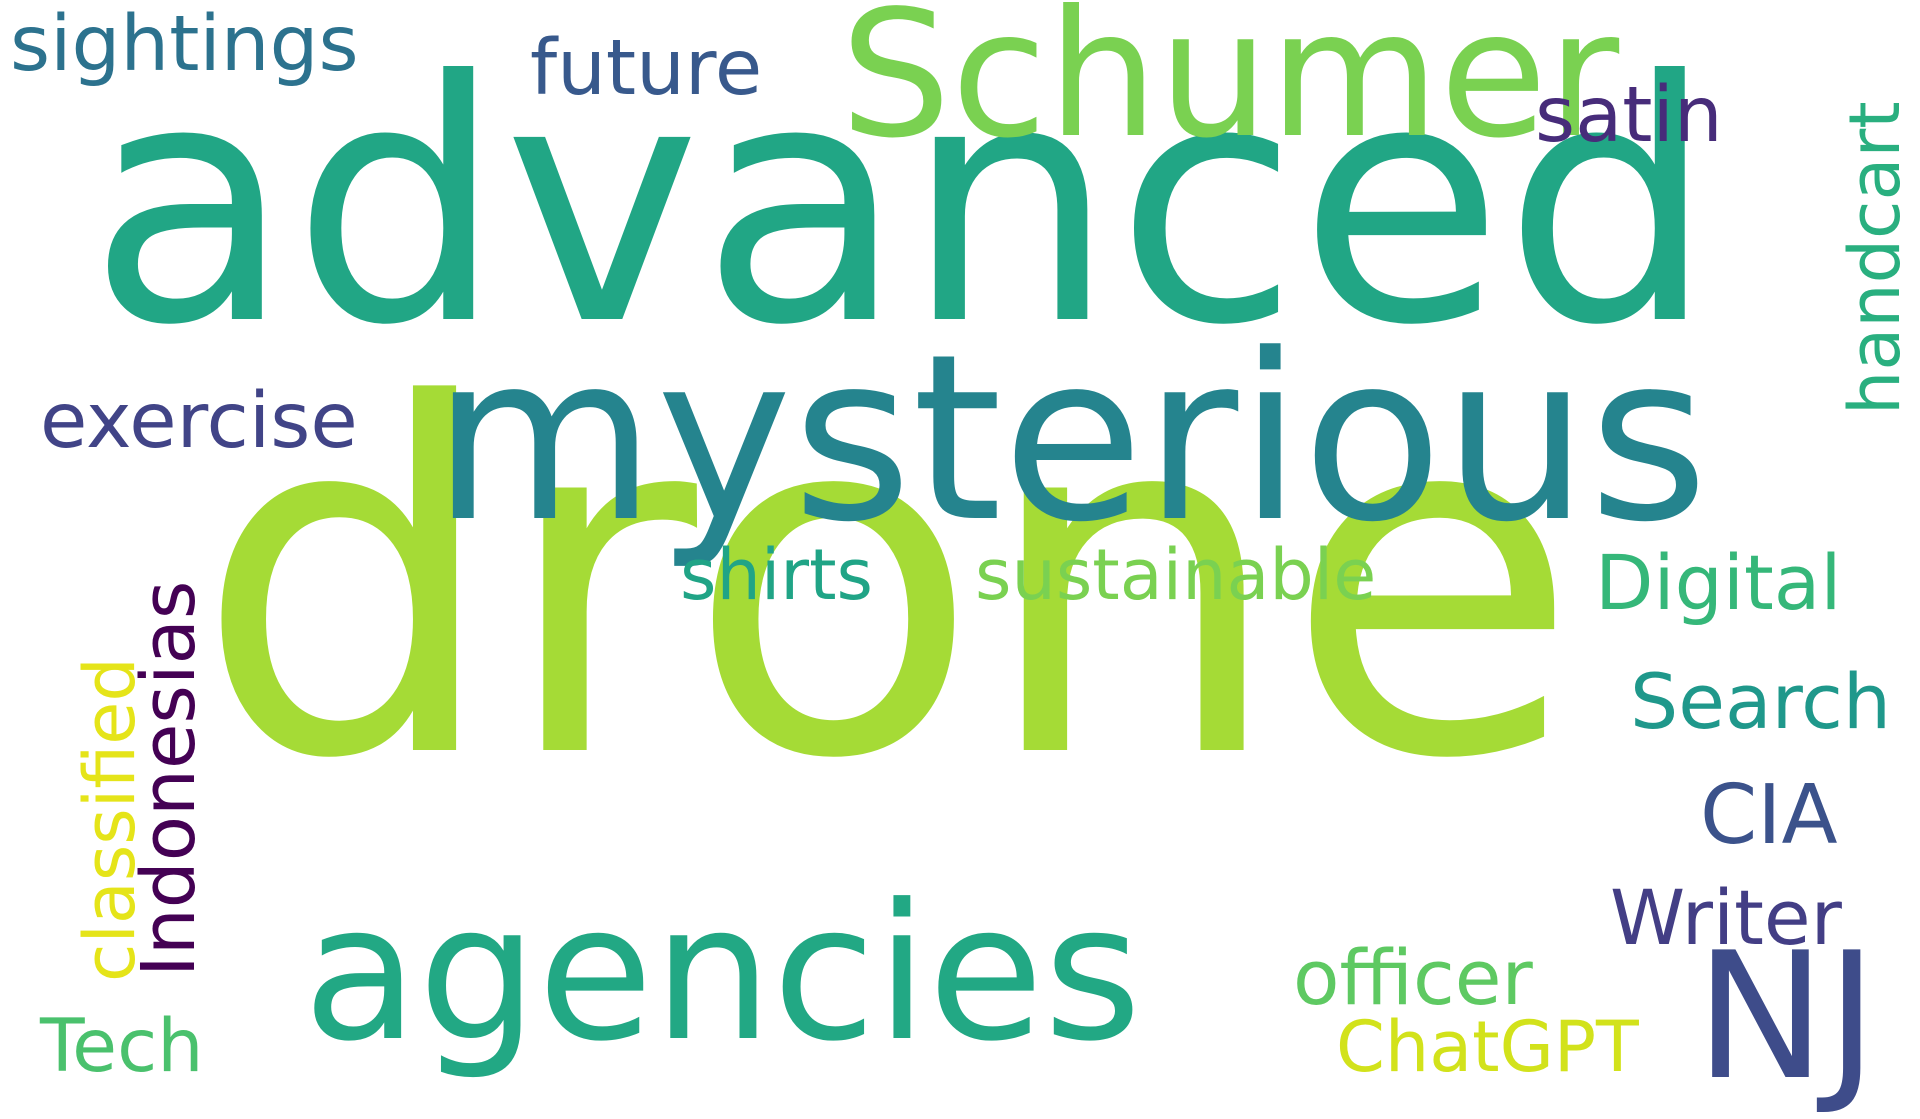 The height and width of the screenshot is (1119, 1920). Describe the element at coordinates (1786, 1017) in the screenshot. I see `word-nj: NJ` at that location.